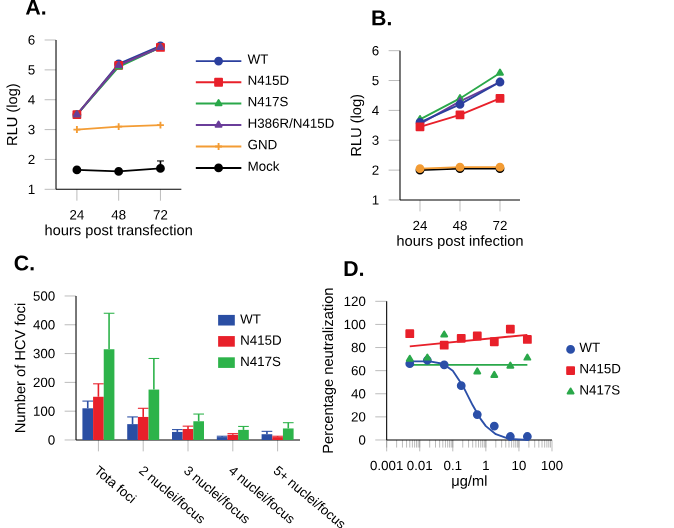 The image size is (674, 528). Describe the element at coordinates (35, 7) in the screenshot. I see `chart-title: A.` at that location.